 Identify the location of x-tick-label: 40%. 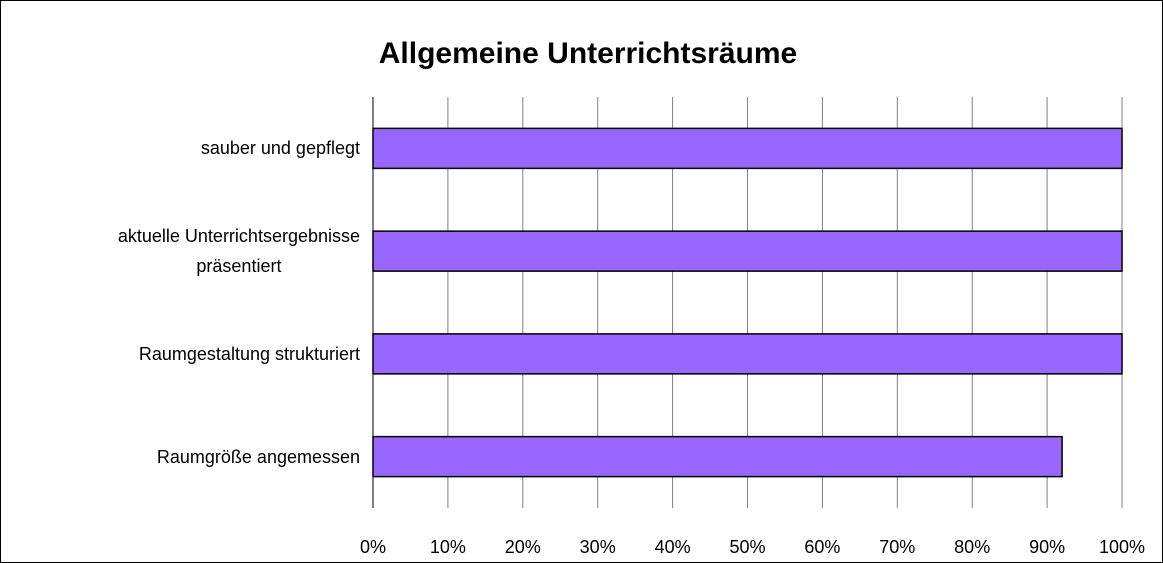
(673, 547).